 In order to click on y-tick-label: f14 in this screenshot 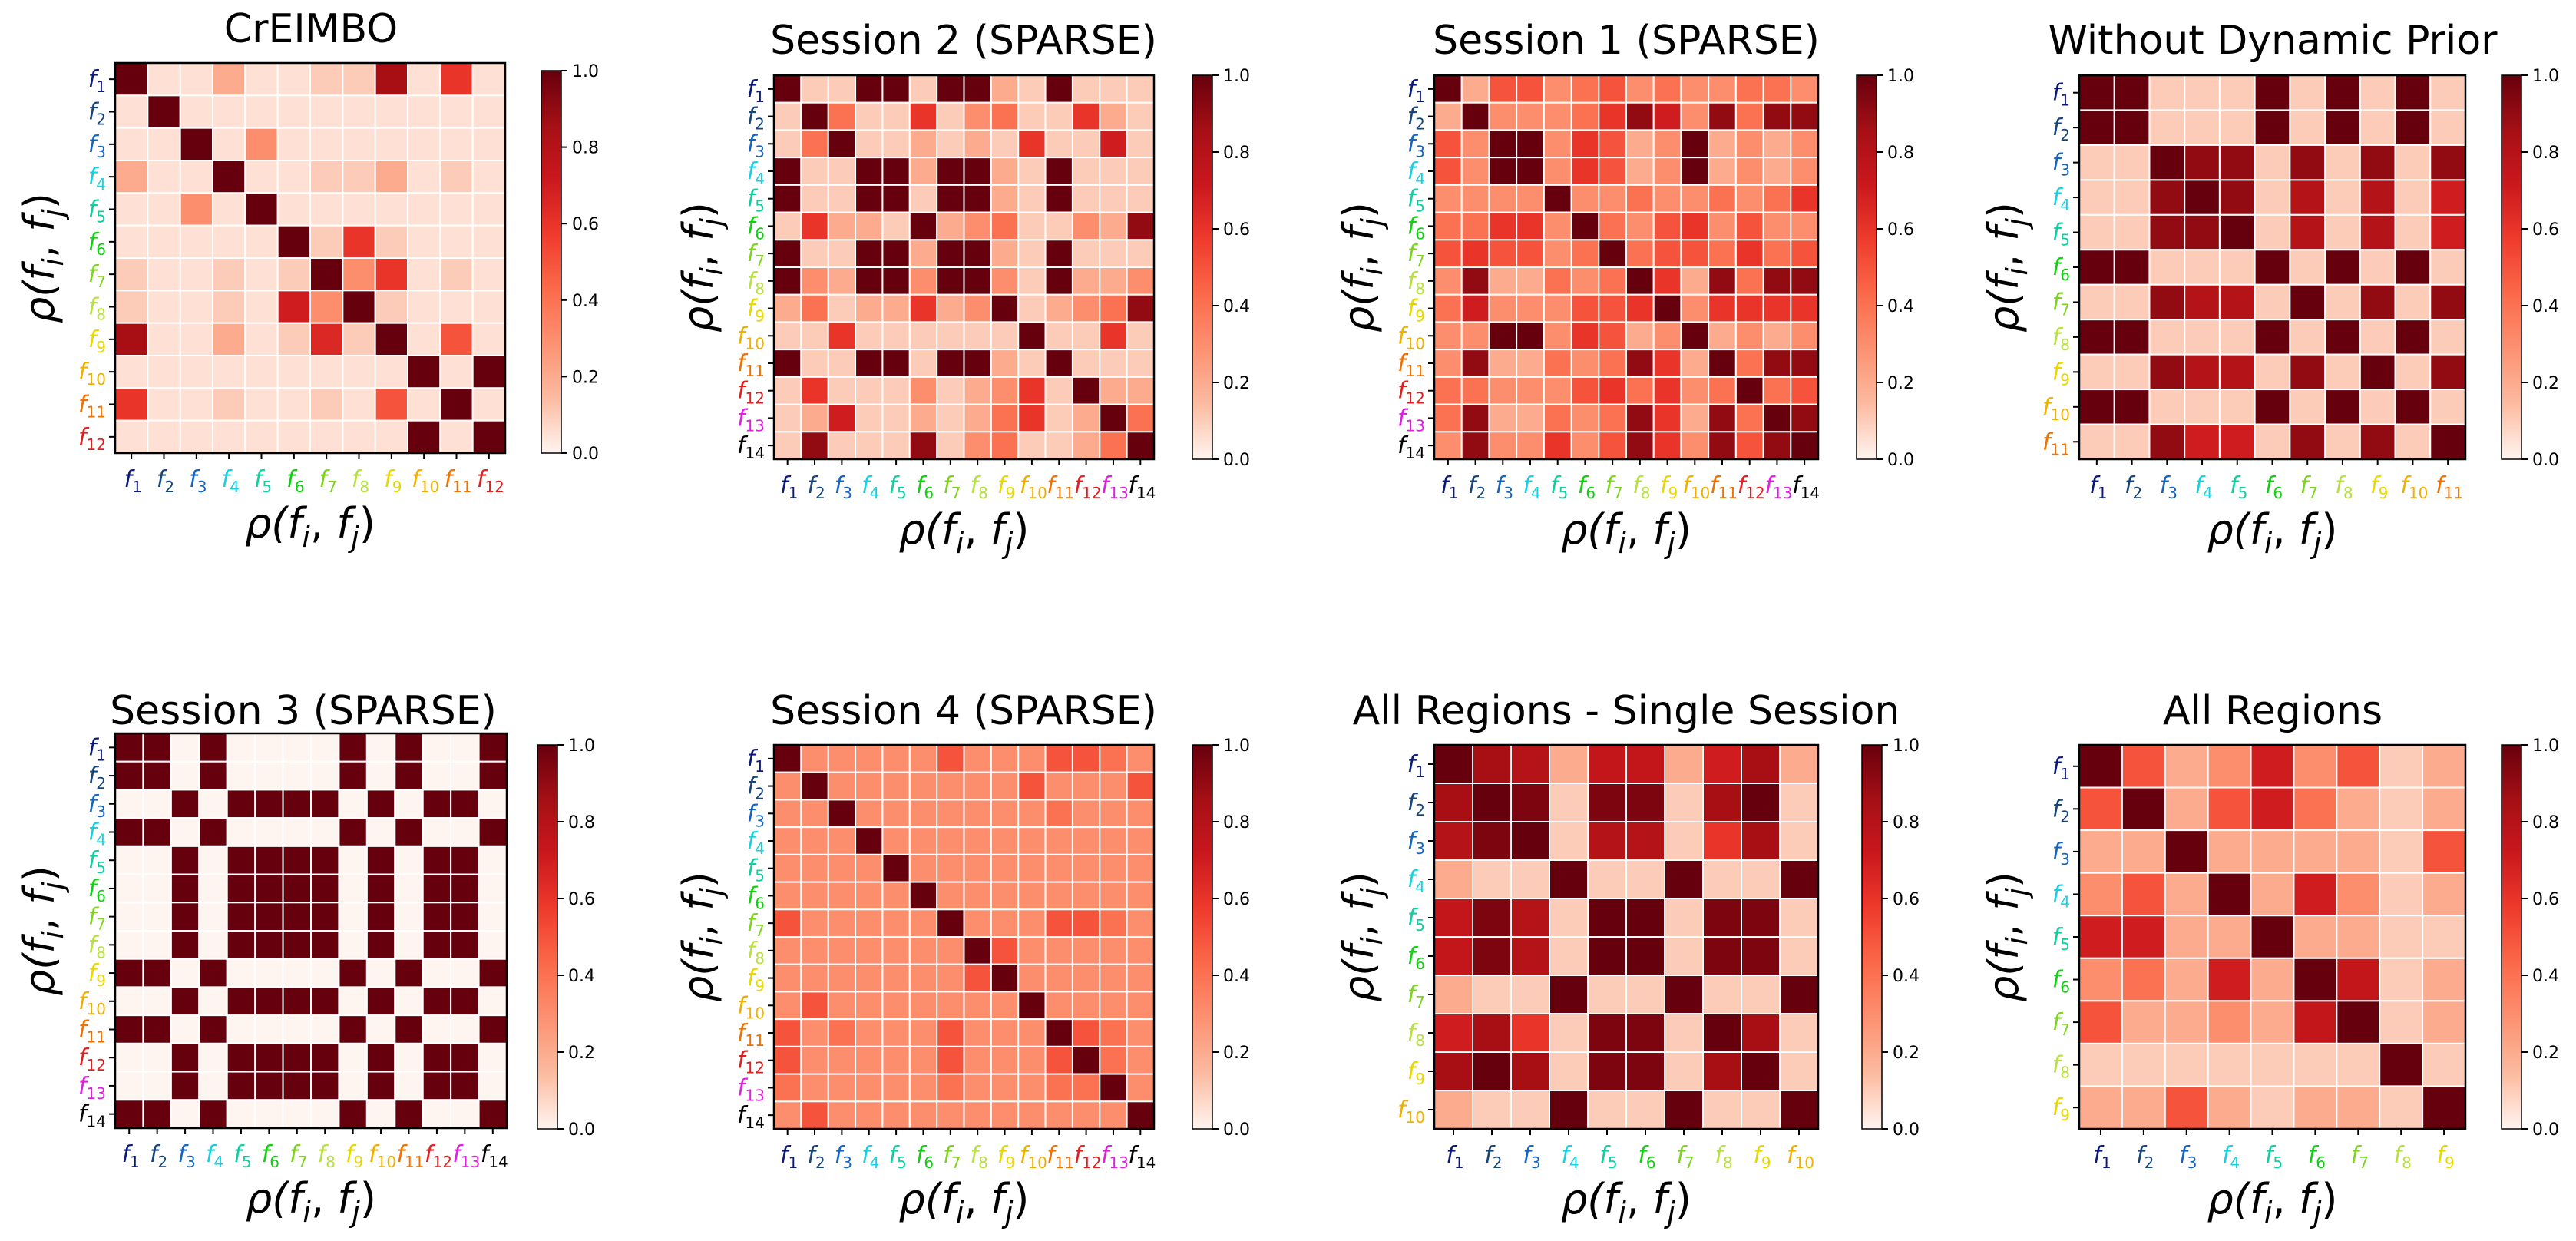, I will do `click(751, 1117)`.